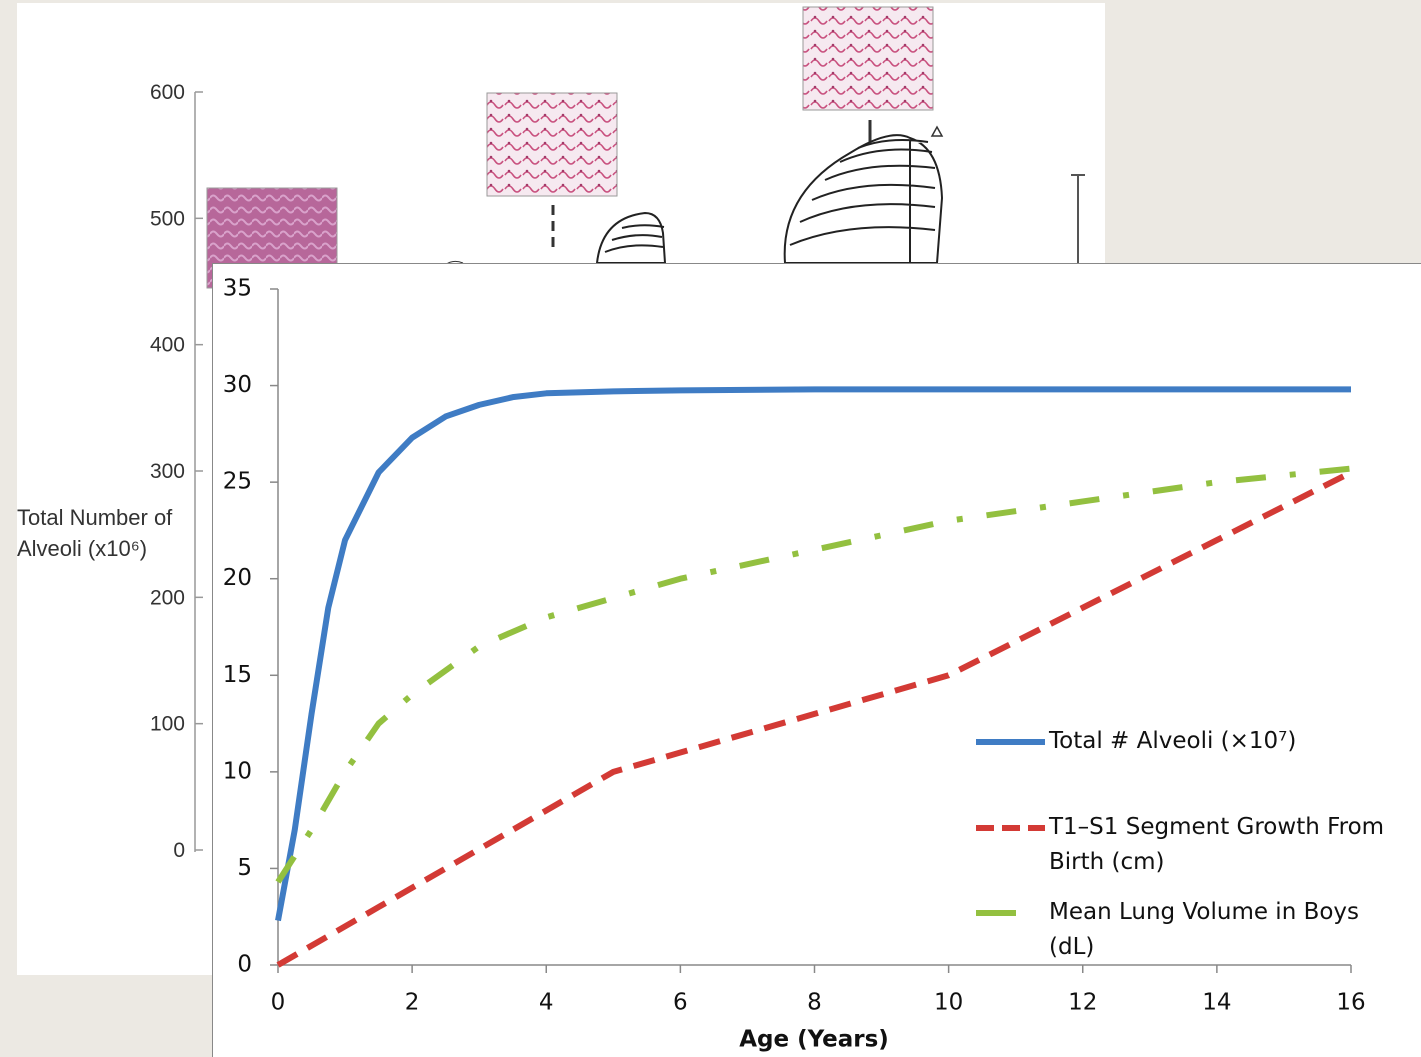 The width and height of the screenshot is (1421, 1057). What do you see at coordinates (1078, 219) in the screenshot?
I see `error-bar` at bounding box center [1078, 219].